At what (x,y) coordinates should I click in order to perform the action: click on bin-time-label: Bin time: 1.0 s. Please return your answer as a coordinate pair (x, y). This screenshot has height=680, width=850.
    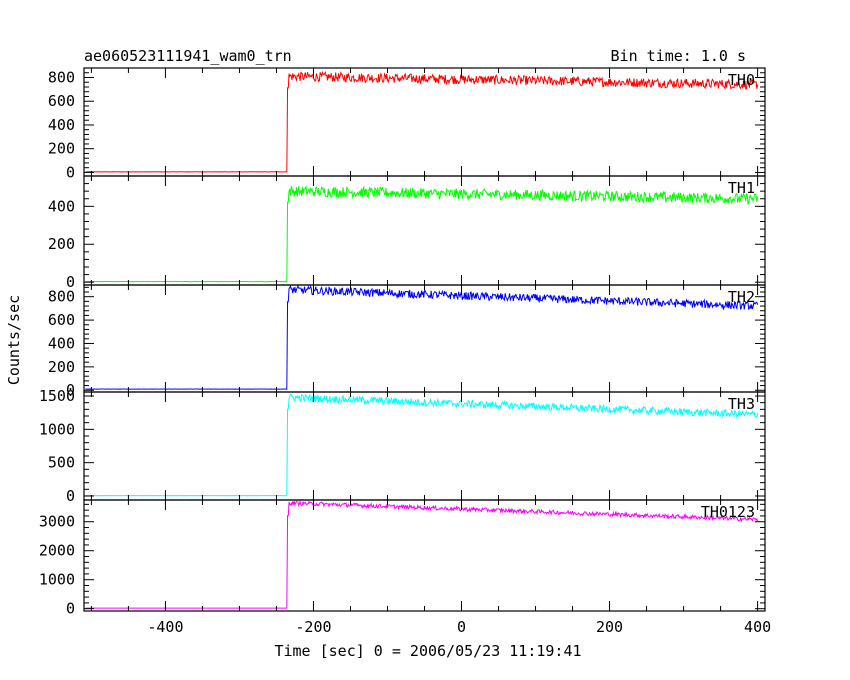
    Looking at the image, I should click on (678, 56).